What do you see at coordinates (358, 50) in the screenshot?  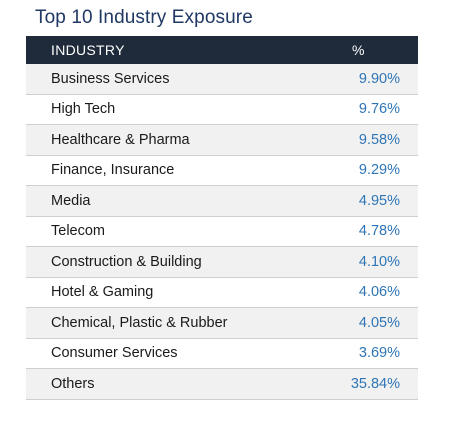 I see `header-percent: %` at bounding box center [358, 50].